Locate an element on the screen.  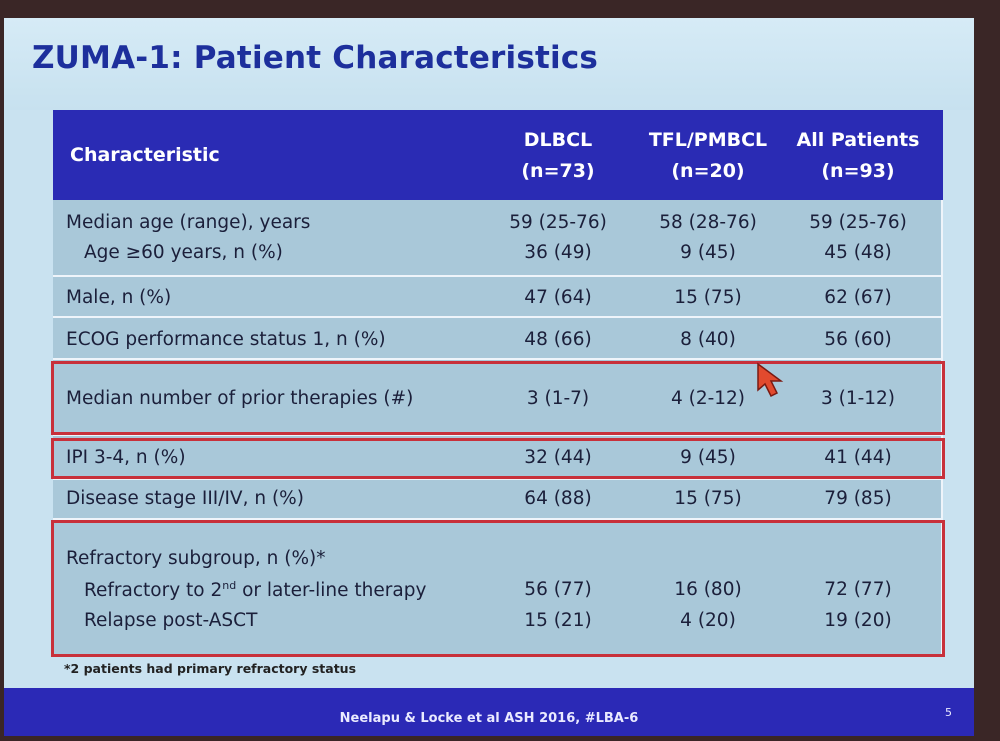
cell-dlbcl: 3 (1-7) is located at coordinates (558, 398).